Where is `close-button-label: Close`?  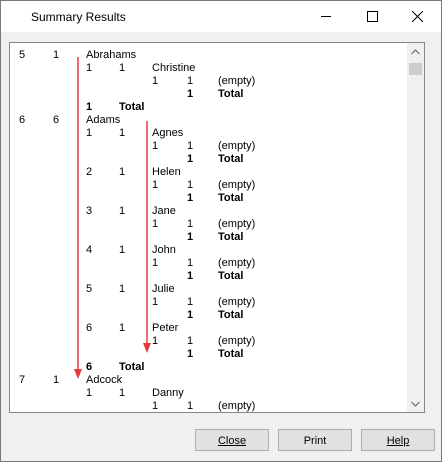
close-button-label: Close is located at coordinates (232, 441).